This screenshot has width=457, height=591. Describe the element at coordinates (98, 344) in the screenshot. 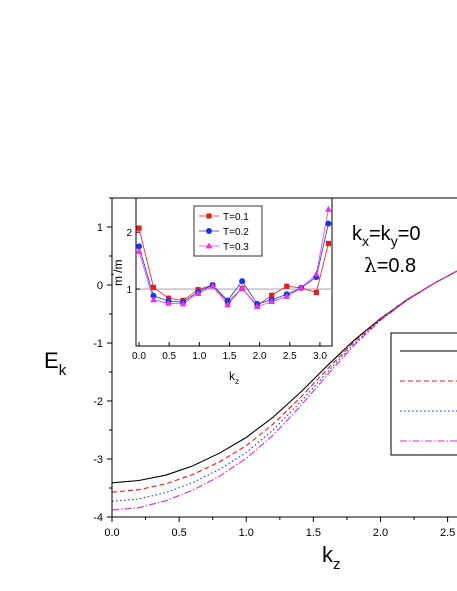

I see `main-y-tick-label: -1` at that location.